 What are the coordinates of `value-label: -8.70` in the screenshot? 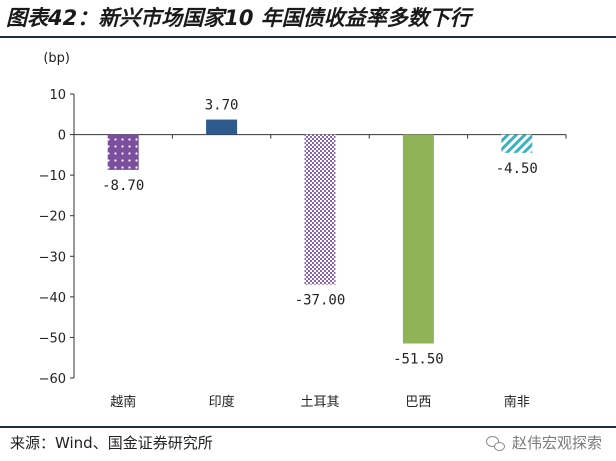 It's located at (123, 186).